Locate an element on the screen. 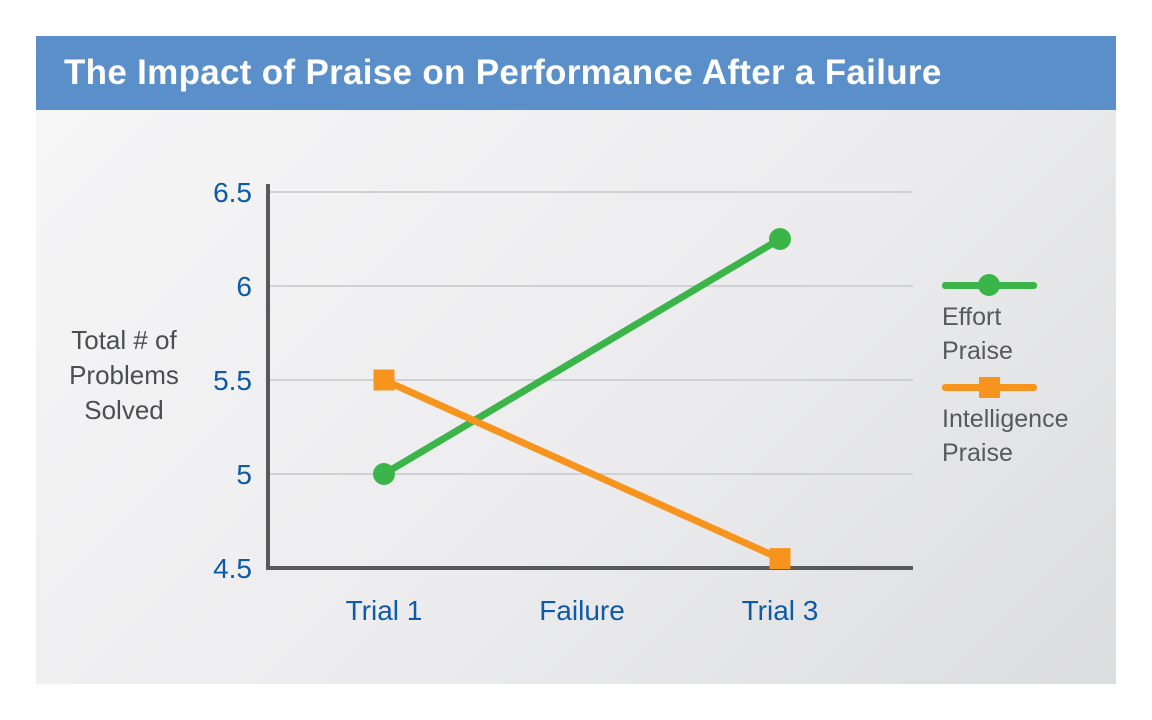 This screenshot has height=720, width=1152. y-axis-title-line: Solved is located at coordinates (124, 410).